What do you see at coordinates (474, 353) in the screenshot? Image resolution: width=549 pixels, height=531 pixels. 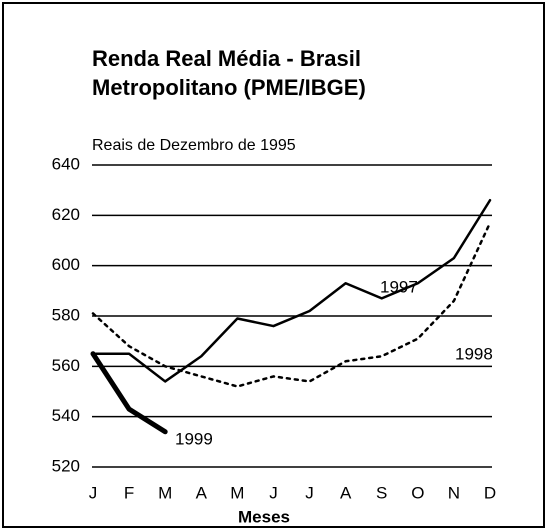 I see `series-label: 1998` at bounding box center [474, 353].